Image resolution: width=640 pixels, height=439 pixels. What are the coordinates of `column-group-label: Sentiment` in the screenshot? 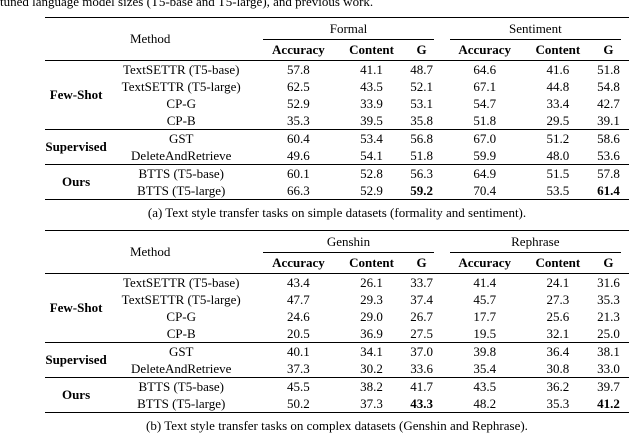 It's located at (535, 28).